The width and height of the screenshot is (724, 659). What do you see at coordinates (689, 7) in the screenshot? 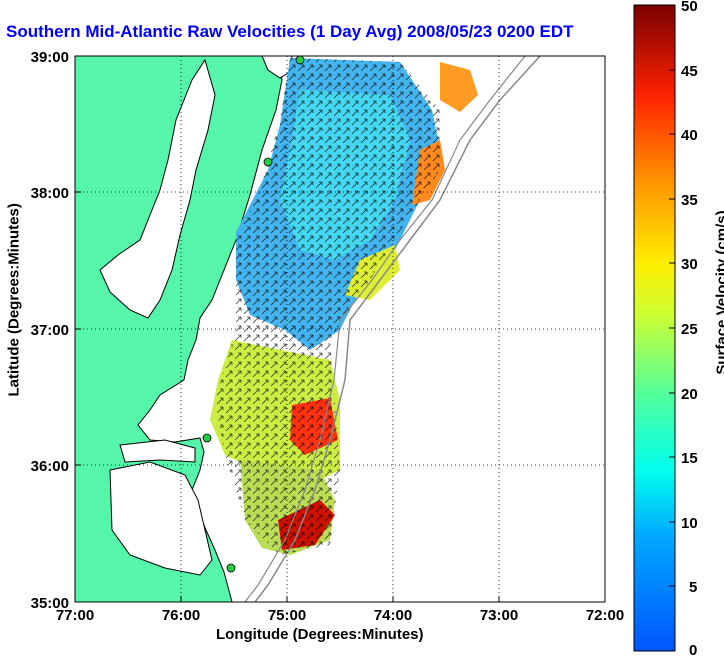
I see `colorbar-tick-label: 50` at bounding box center [689, 7].